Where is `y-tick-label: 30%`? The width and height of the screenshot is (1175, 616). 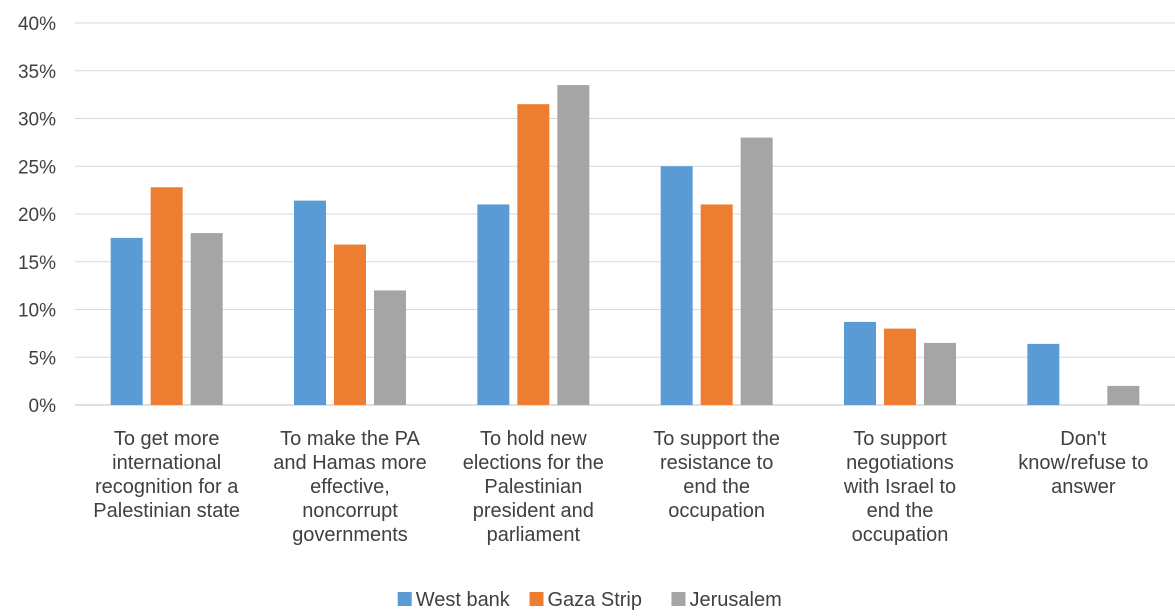 y-tick-label: 30% is located at coordinates (37, 120).